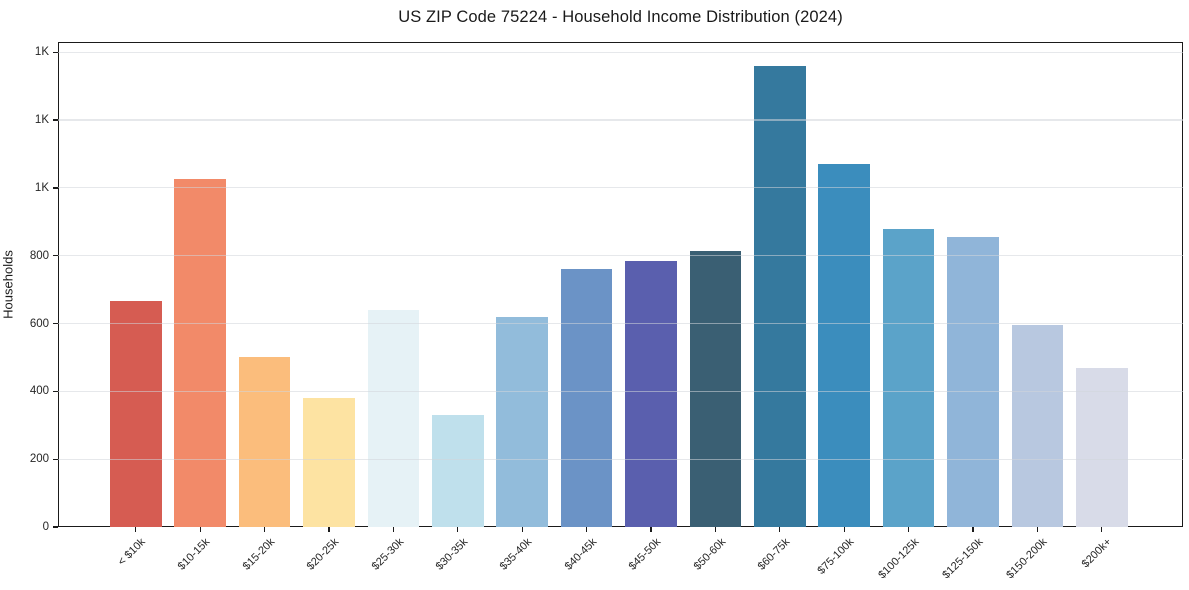 This screenshot has height=590, width=1189. Describe the element at coordinates (898, 559) in the screenshot. I see `x-tick-label: $100-125k` at that location.